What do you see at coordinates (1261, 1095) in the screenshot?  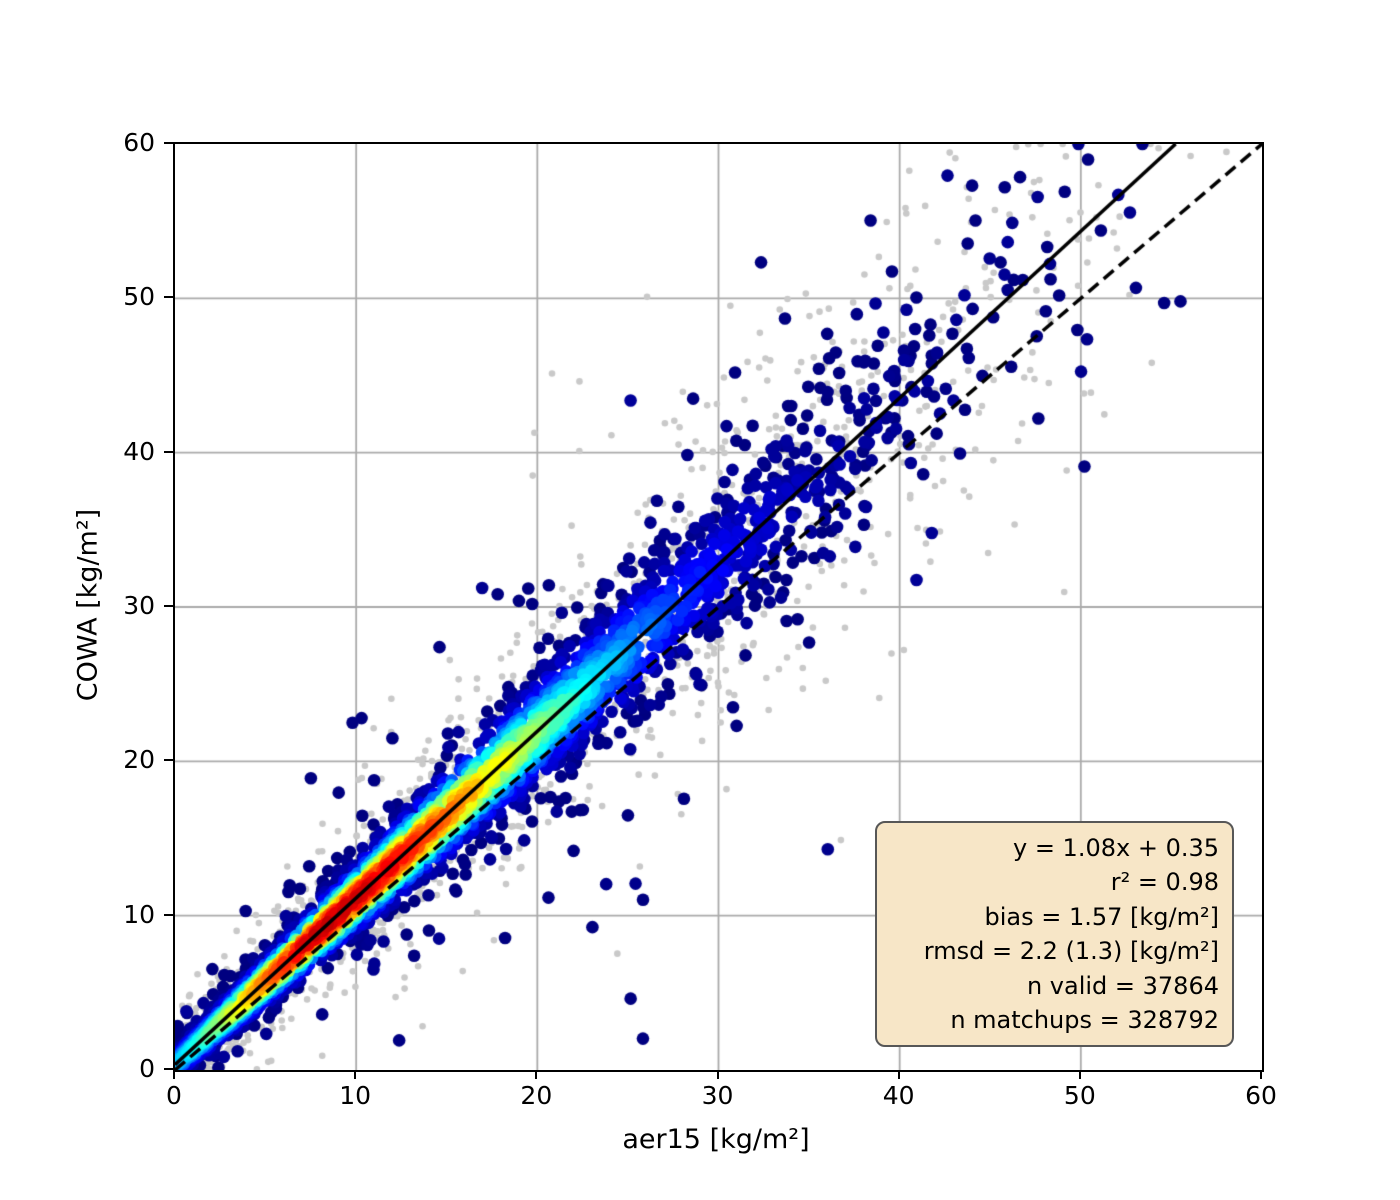 I see `x-tick-label: 60` at bounding box center [1261, 1095].